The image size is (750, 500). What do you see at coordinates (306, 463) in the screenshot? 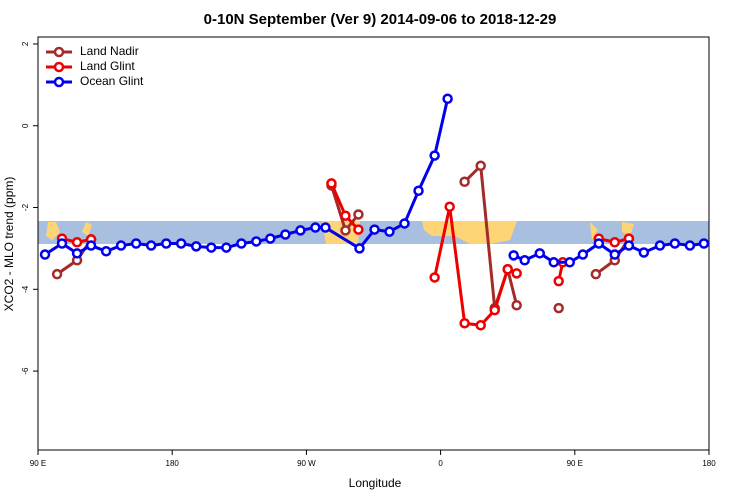
I see `x-tick-label: 90 W` at bounding box center [306, 463].